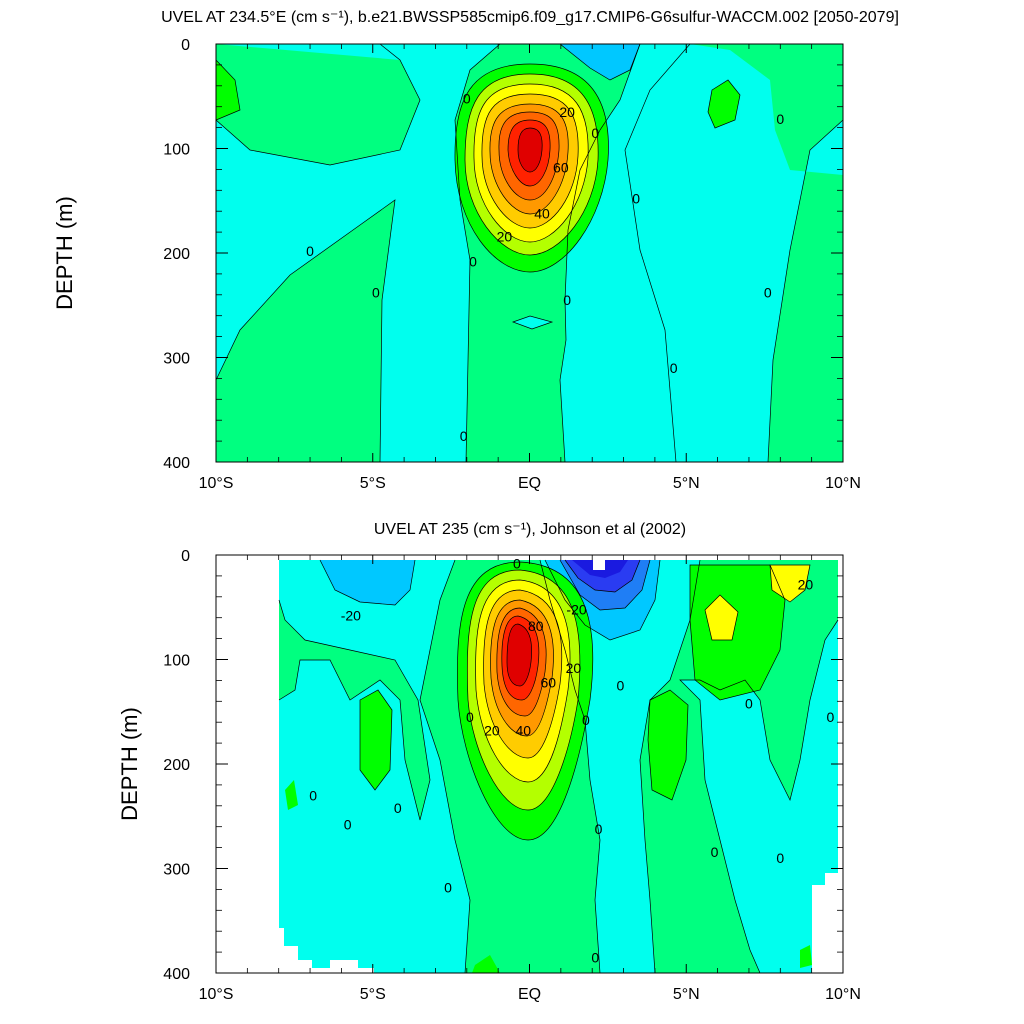  I want to click on fill-level-10-small-s, so click(486, 964).